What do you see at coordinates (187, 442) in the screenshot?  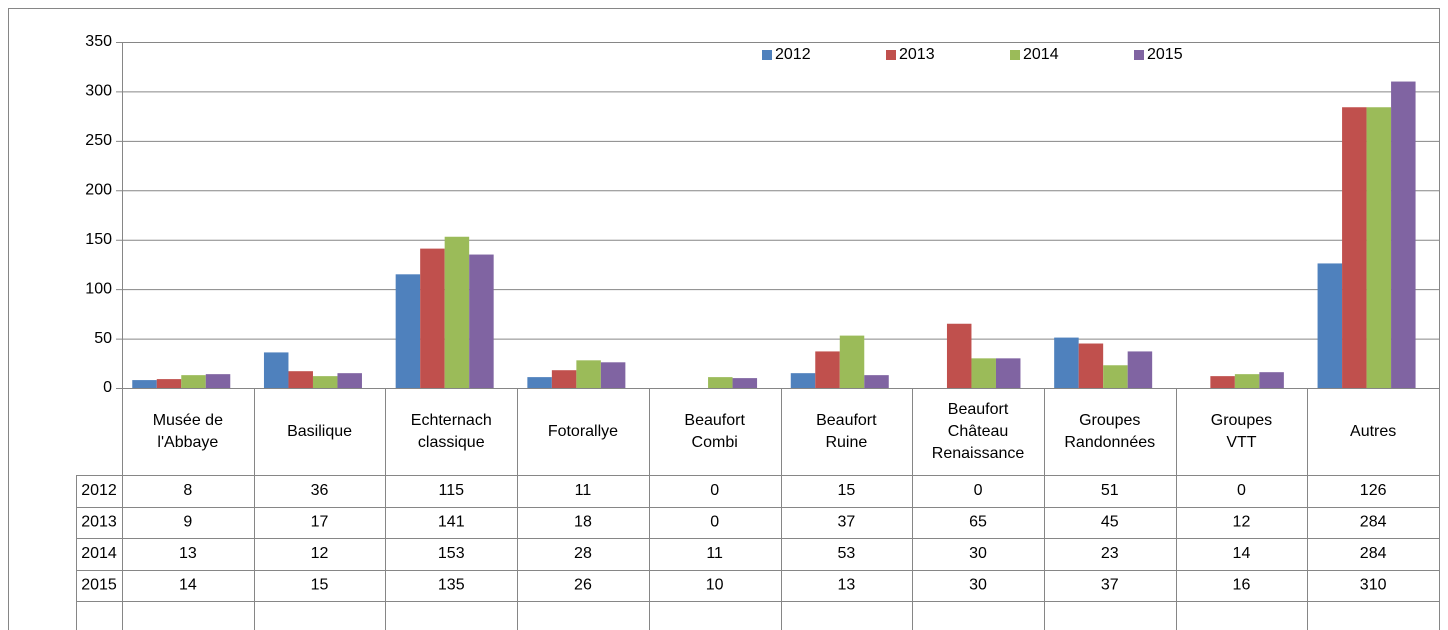 I see `x-tick-label: l'Abbaye` at bounding box center [187, 442].